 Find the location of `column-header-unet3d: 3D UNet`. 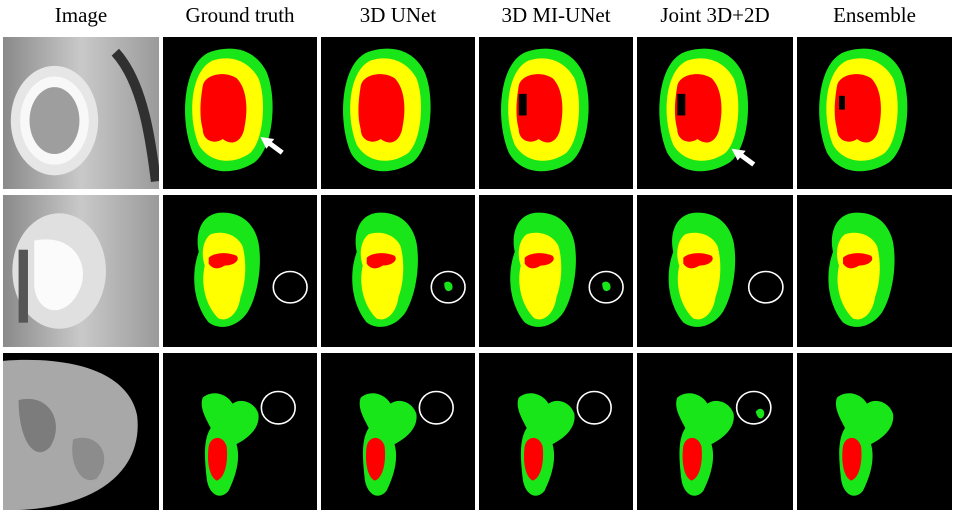

column-header-unet3d: 3D UNet is located at coordinates (398, 15).